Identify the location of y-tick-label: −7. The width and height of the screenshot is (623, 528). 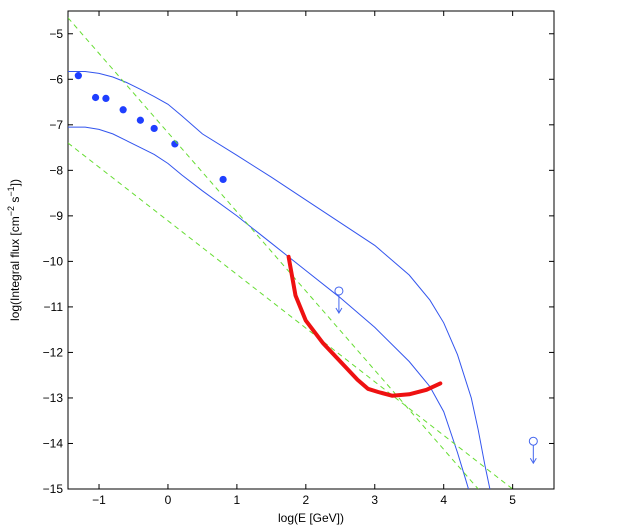
(56, 125).